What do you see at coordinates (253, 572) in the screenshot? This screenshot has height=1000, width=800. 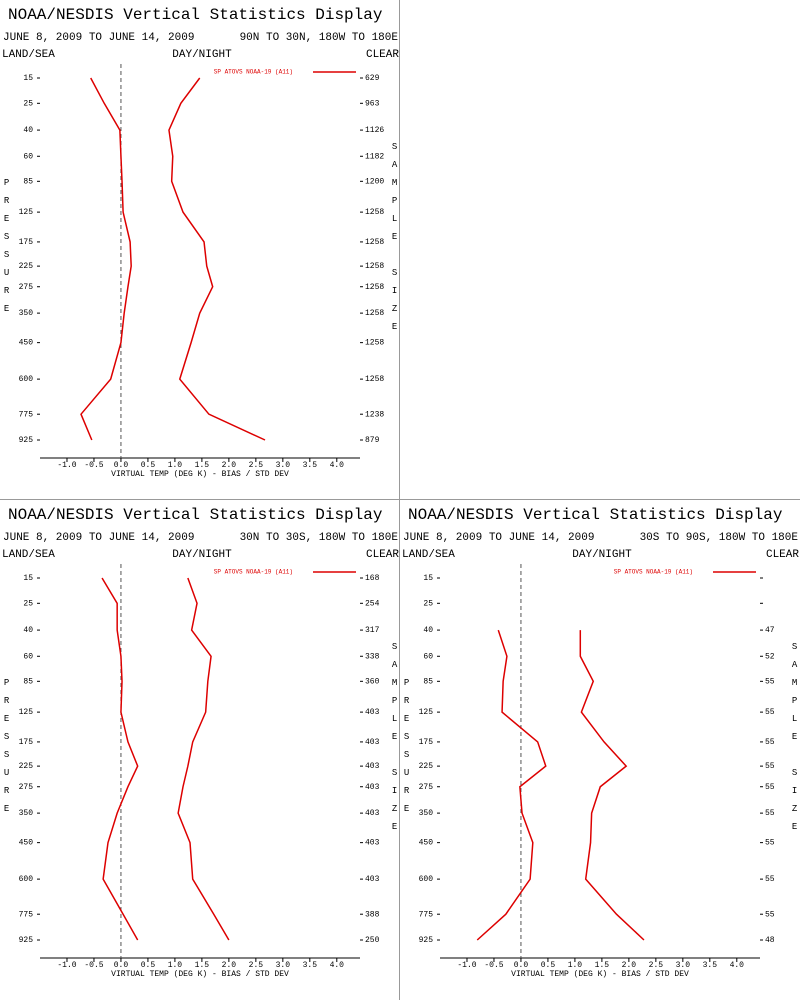 I see `legend-label: SP ATOVS NOAA-19 (A11)` at bounding box center [253, 572].